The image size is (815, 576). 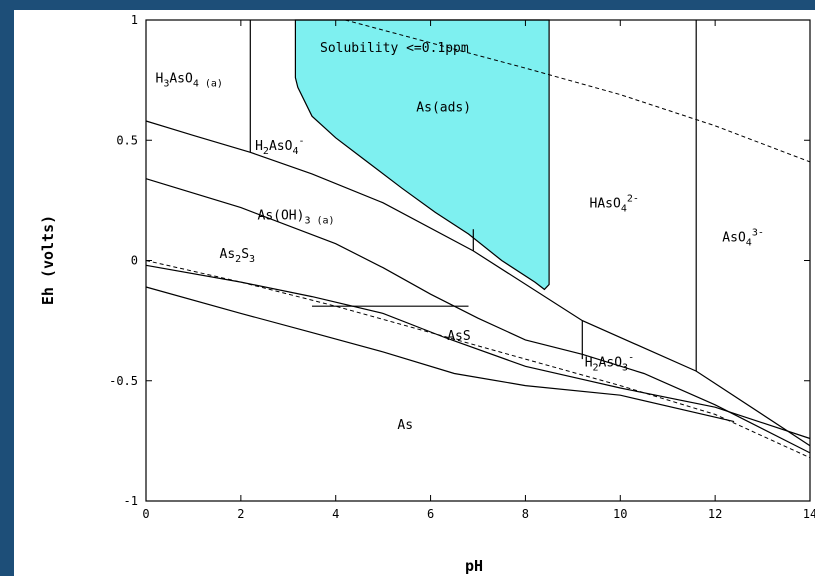 What do you see at coordinates (525, 514) in the screenshot?
I see `x-tick-label-8: 8` at bounding box center [525, 514].